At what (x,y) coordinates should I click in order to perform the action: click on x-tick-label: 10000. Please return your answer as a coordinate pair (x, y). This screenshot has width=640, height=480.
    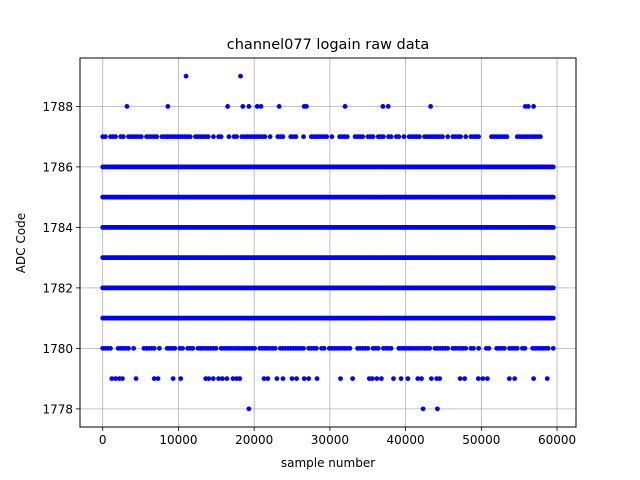
    Looking at the image, I should click on (178, 440).